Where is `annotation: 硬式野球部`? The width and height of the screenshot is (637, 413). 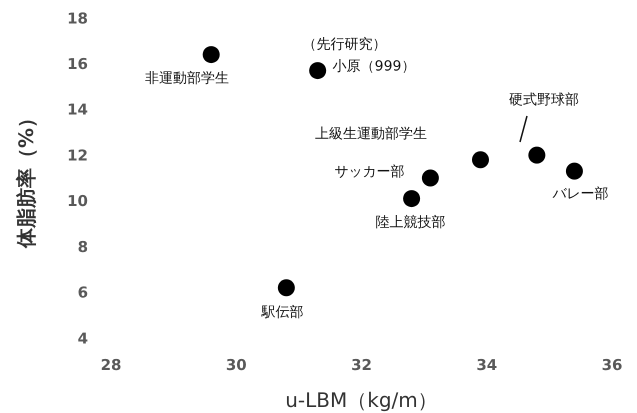
annotation: 硬式野球部 is located at coordinates (544, 100).